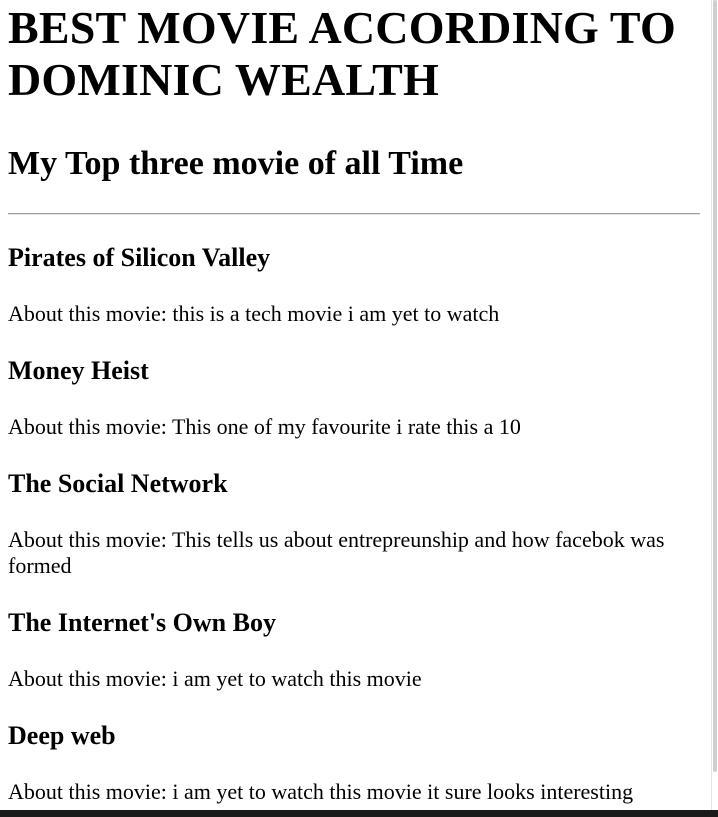 The width and height of the screenshot is (718, 817). Describe the element at coordinates (342, 53) in the screenshot. I see `page-title: BEST MOVIE ACCORDING TO DOMINIC WEALTH` at that location.